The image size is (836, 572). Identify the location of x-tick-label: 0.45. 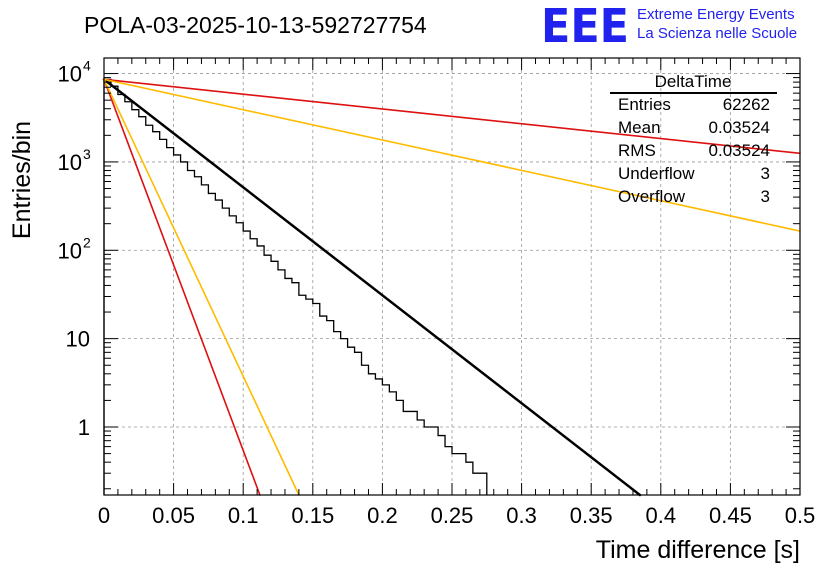
(730, 515).